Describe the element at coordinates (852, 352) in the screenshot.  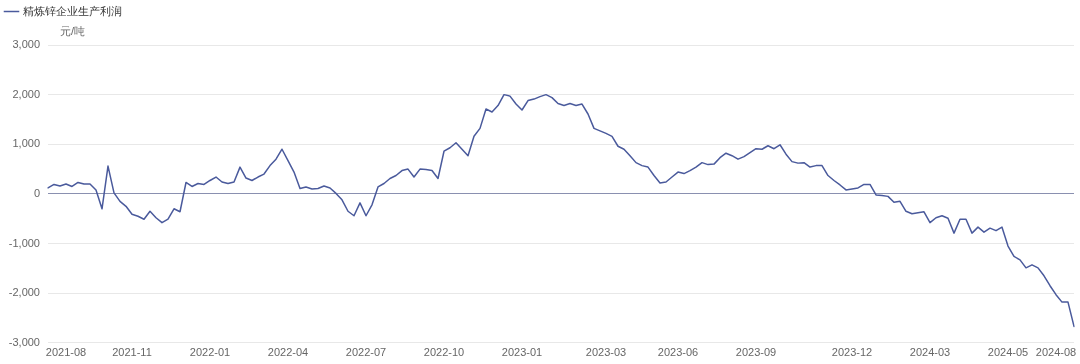
I see `x-tick-label: 2023-12` at that location.